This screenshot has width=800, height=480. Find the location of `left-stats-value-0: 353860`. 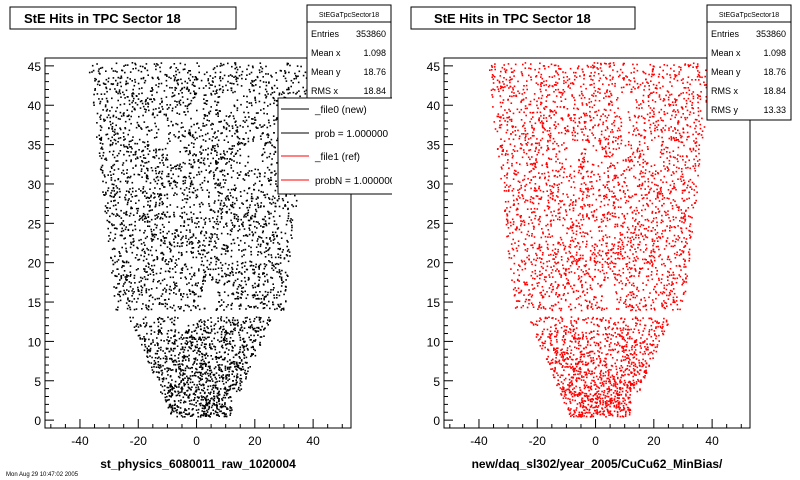

left-stats-value-0: 353860 is located at coordinates (371, 34).